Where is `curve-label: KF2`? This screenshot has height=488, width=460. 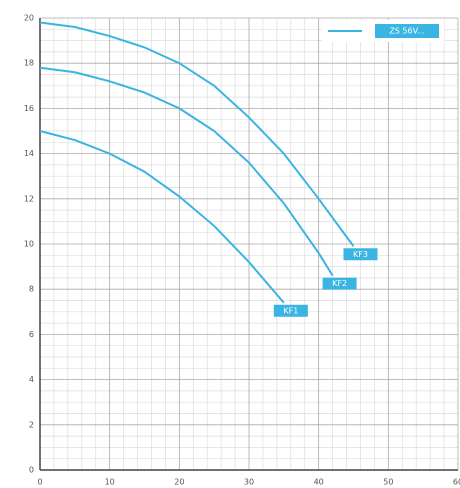
curve-label: KF2 is located at coordinates (339, 283).